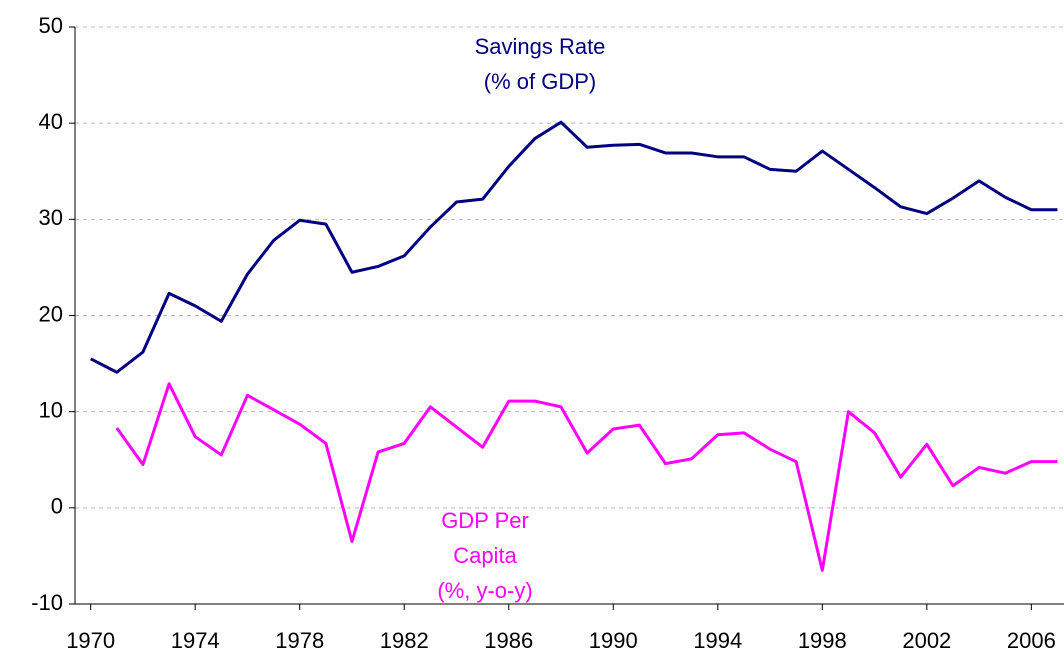 This screenshot has width=1064, height=662. Describe the element at coordinates (90, 640) in the screenshot. I see `x-tick-label: 1970` at that location.